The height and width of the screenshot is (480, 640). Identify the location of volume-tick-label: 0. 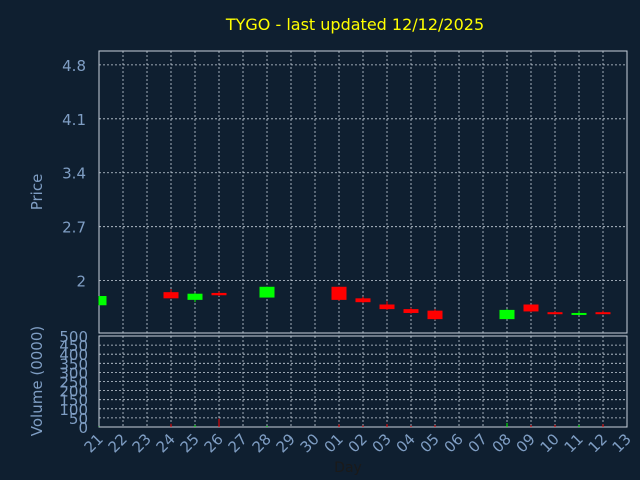
(83, 428).